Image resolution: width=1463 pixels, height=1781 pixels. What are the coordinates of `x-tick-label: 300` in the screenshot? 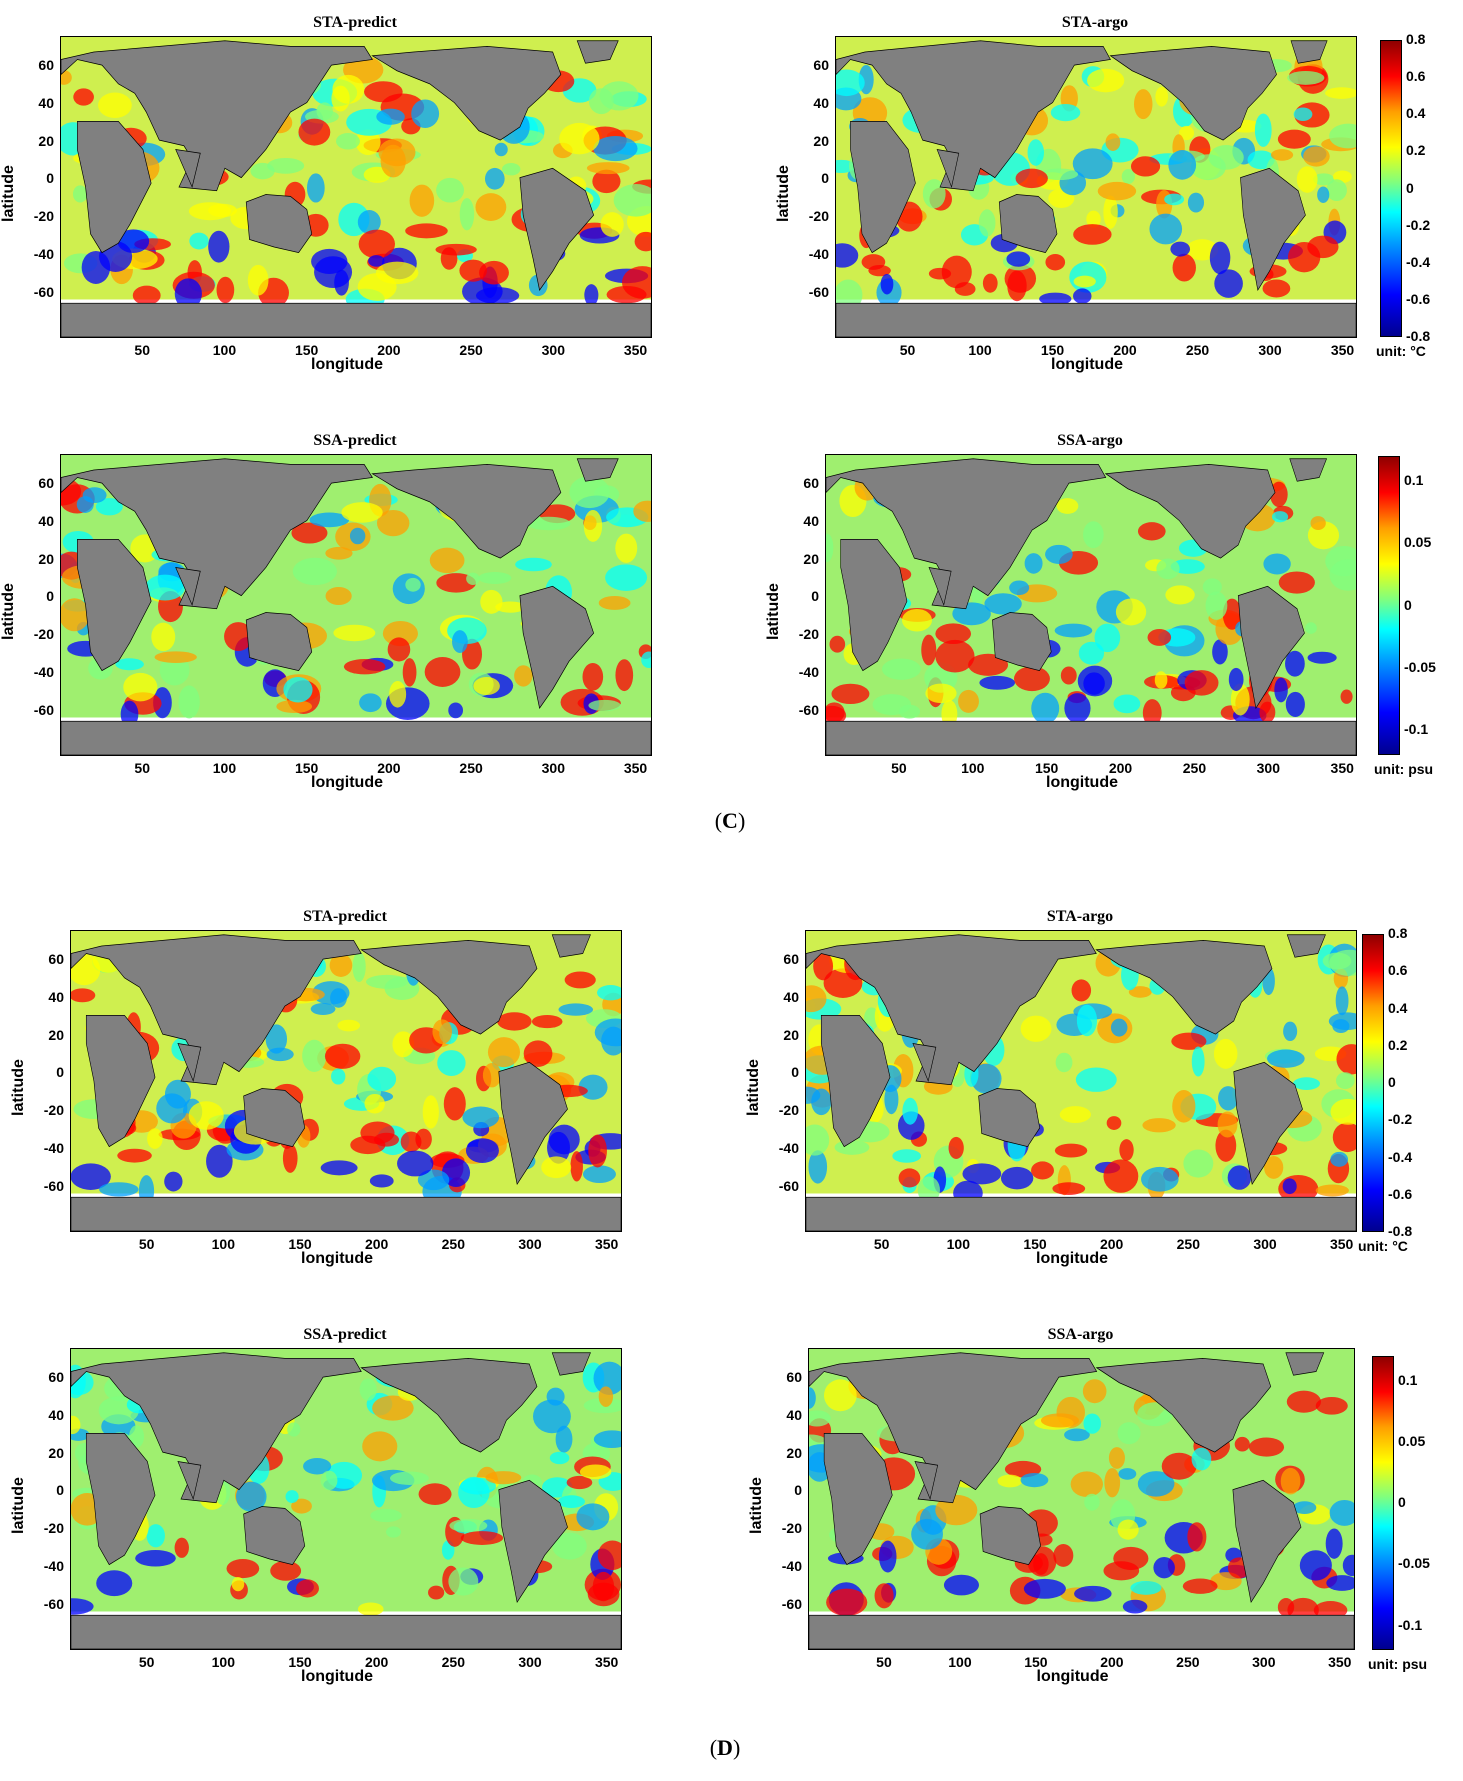 It's located at (1264, 1662).